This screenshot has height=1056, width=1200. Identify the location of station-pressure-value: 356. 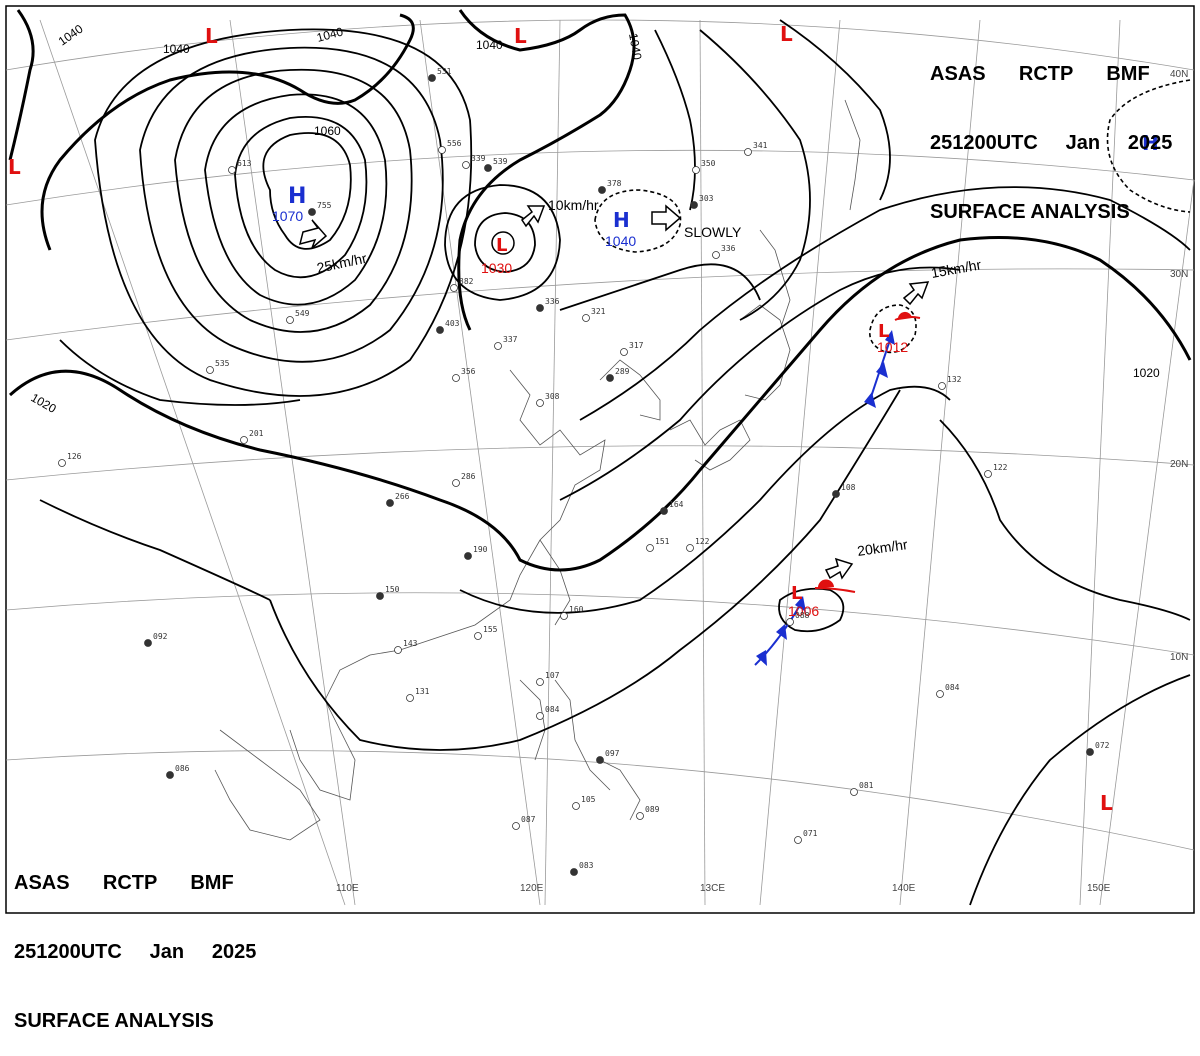
(468, 371).